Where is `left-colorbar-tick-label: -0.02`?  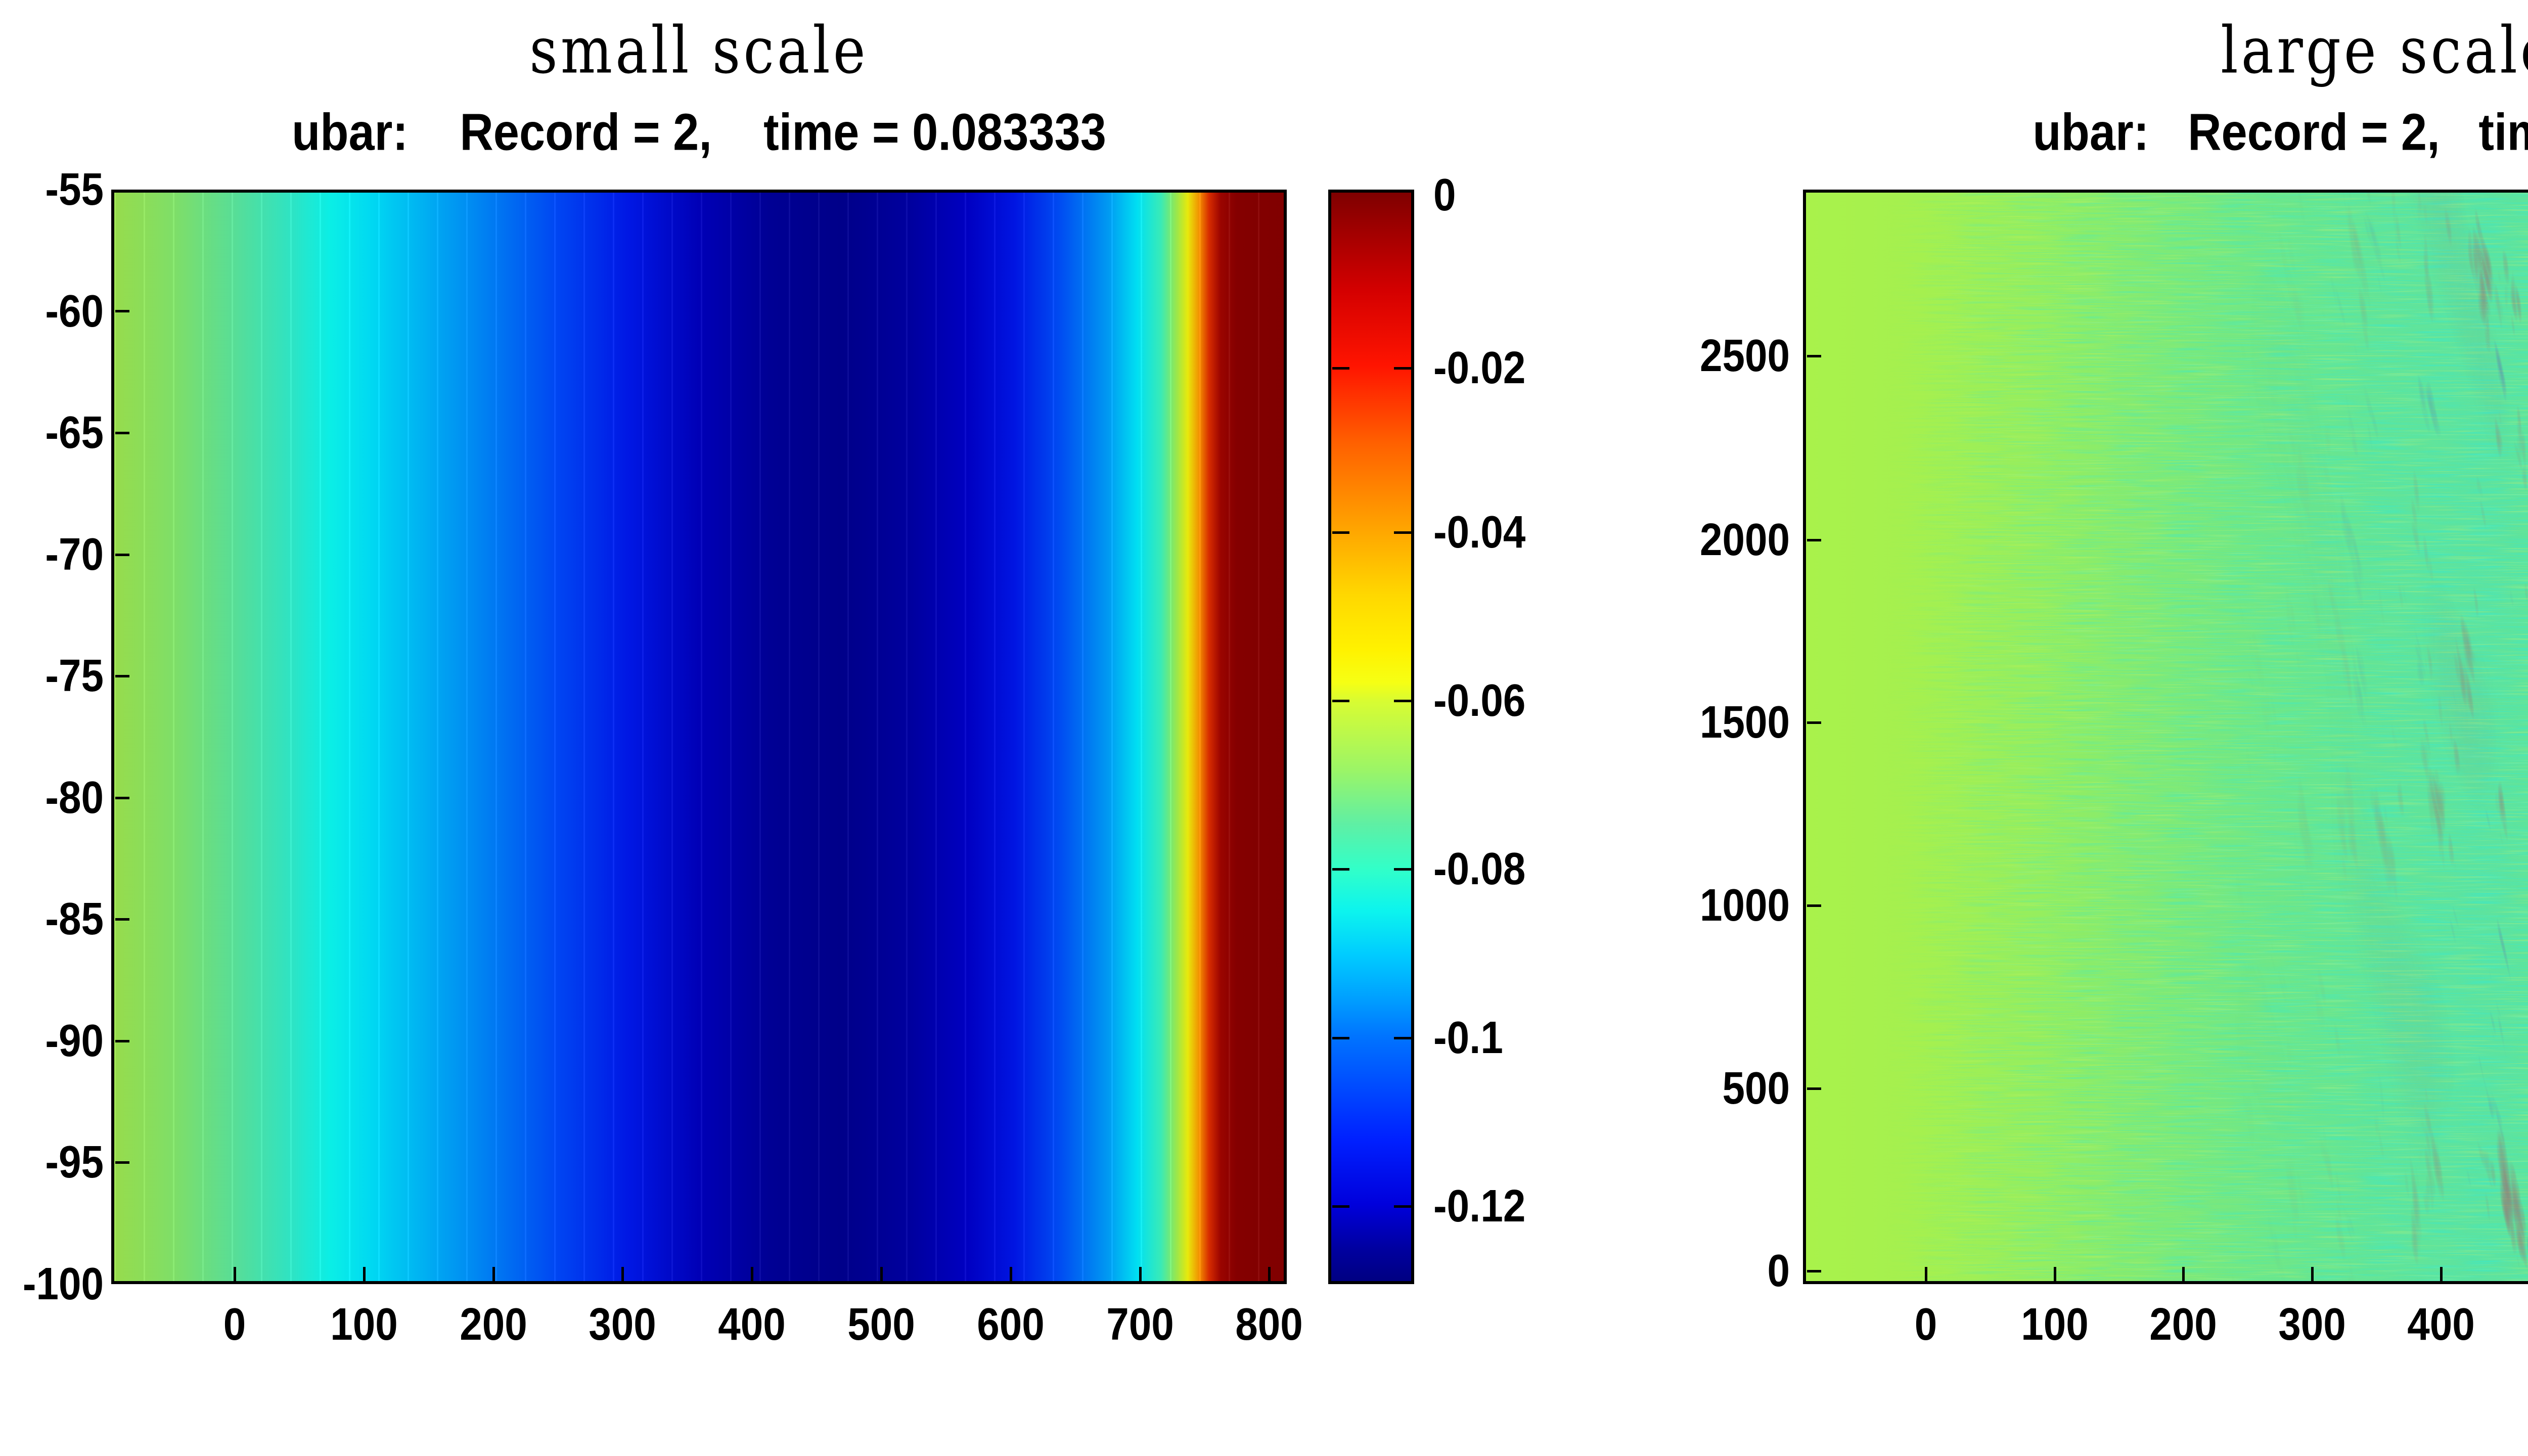
left-colorbar-tick-label: -0.02 is located at coordinates (1480, 367).